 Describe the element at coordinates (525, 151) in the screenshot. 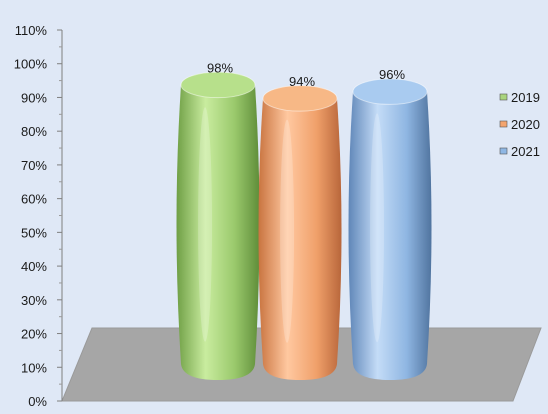

I see `legend-label: 2021` at that location.